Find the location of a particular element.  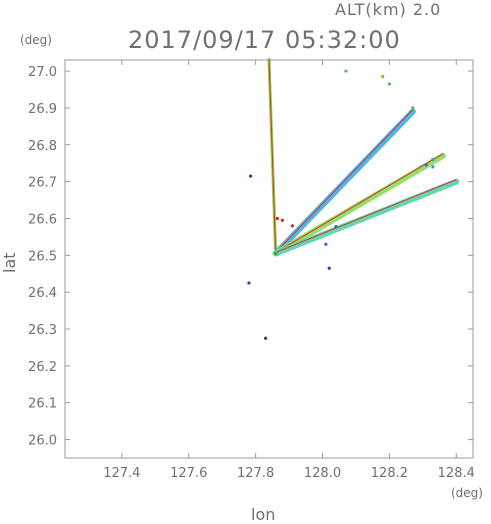

y-tick-label: 26.2 is located at coordinates (42, 367).